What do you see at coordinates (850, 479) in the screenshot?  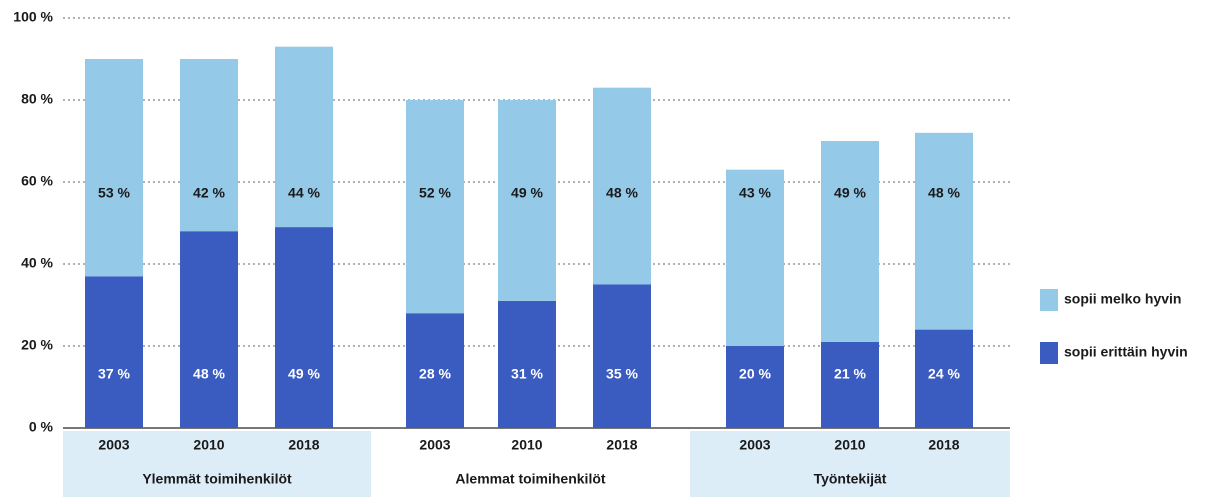 I see `group-label: Työntekijät` at bounding box center [850, 479].